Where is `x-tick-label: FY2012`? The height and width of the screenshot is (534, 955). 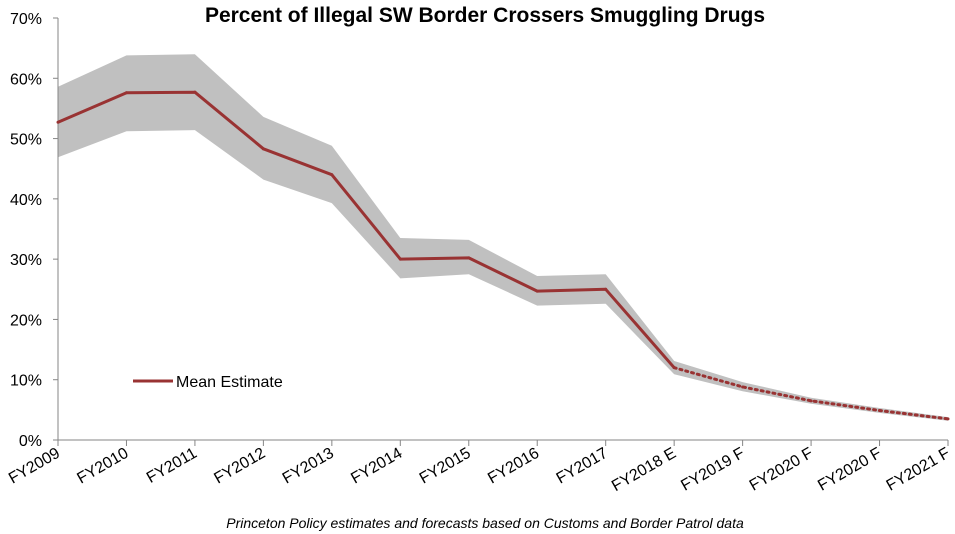 x-tick-label: FY2012 is located at coordinates (239, 466).